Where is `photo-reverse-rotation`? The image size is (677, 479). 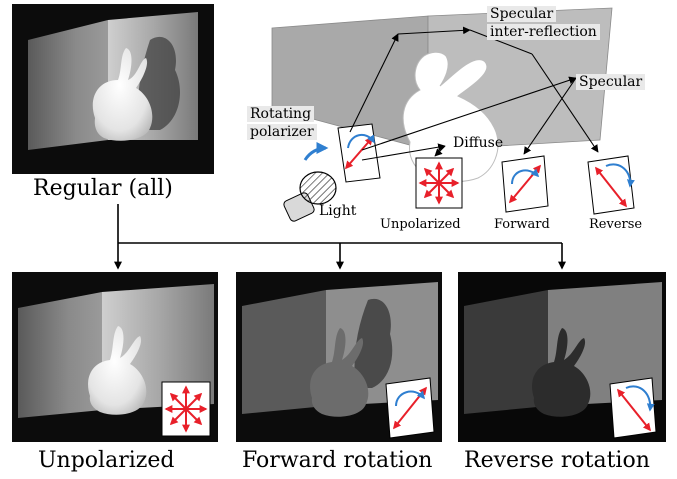
photo-reverse-rotation is located at coordinates (562, 357).